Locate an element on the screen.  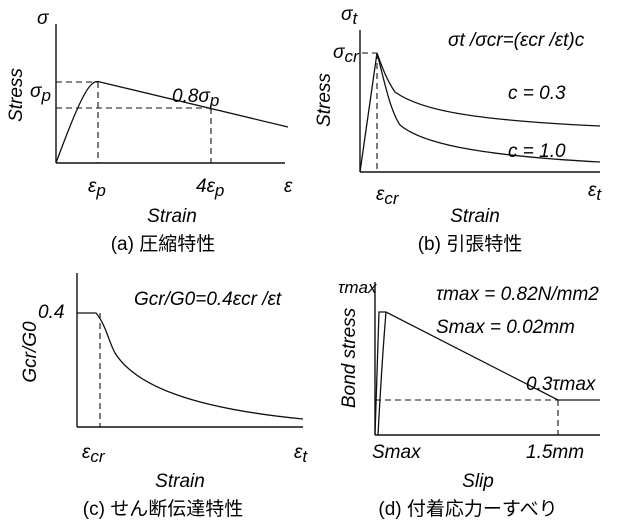
panel-b-curve-c10 is located at coordinates (488, 107).